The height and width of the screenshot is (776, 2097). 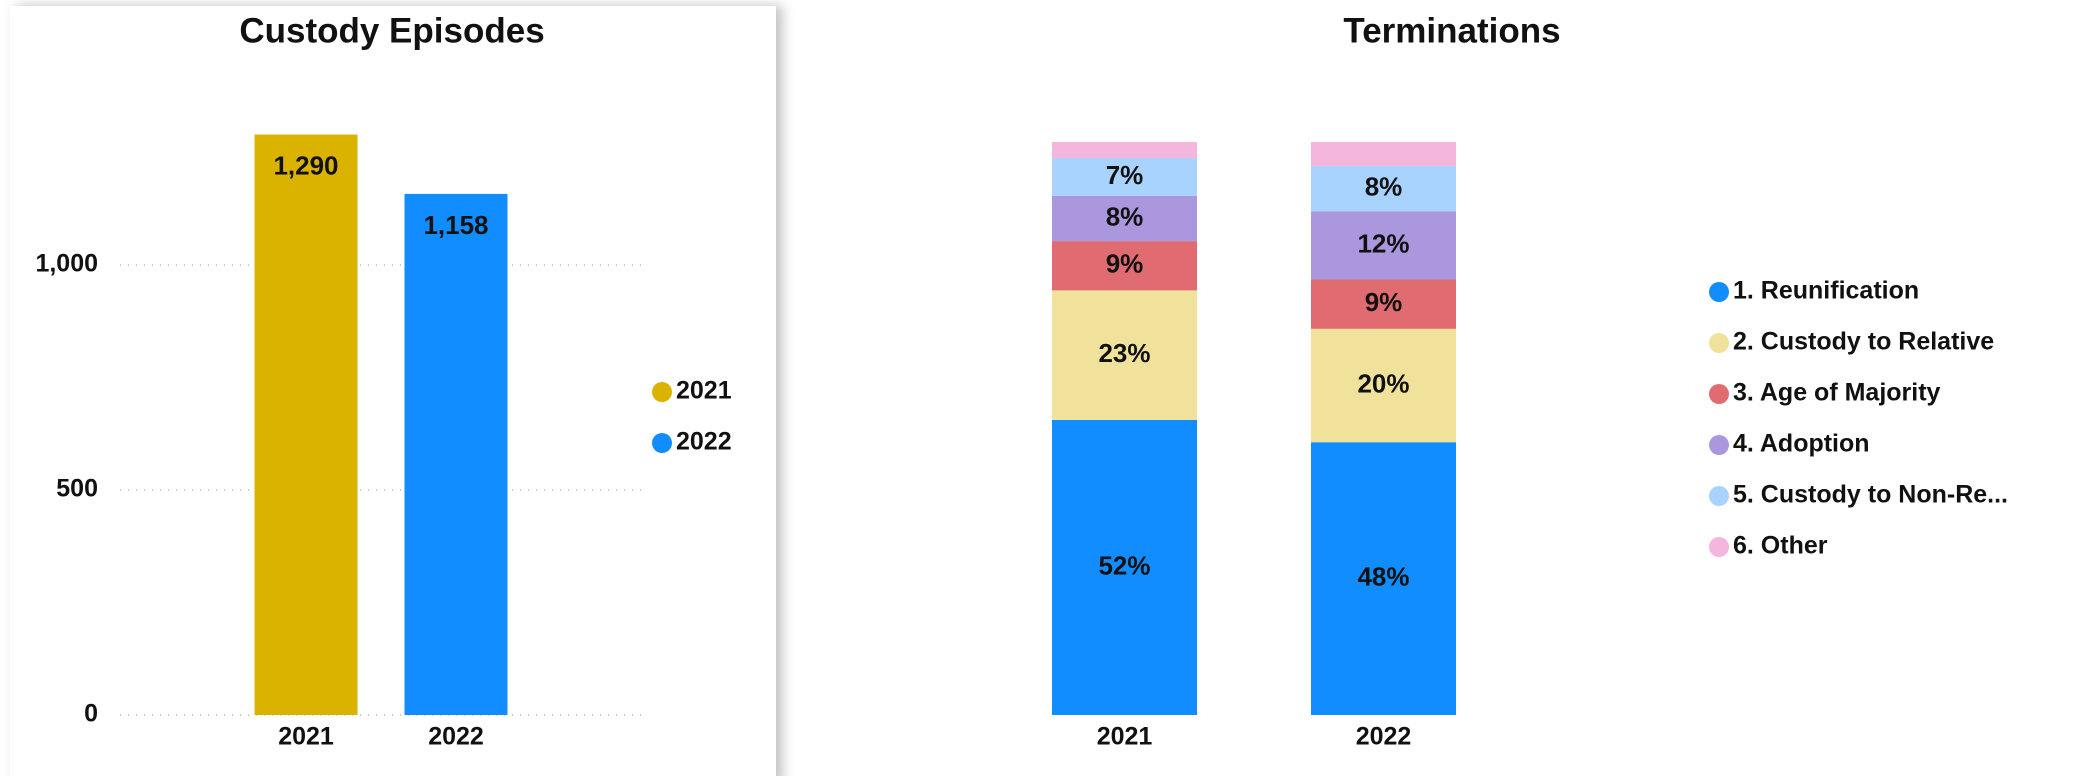 What do you see at coordinates (1451, 30) in the screenshot?
I see `chart-title: Terminations` at bounding box center [1451, 30].